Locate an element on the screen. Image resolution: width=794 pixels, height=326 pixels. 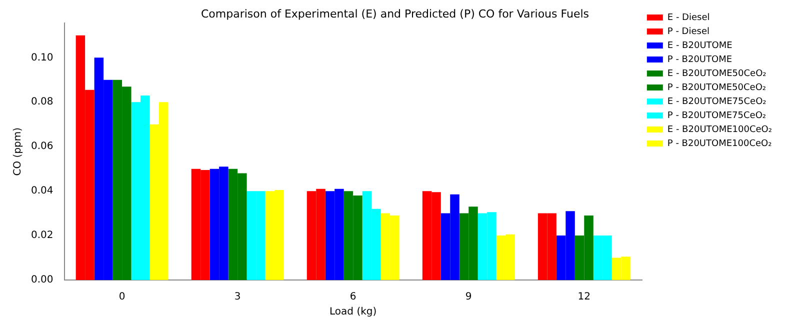
x-tick-label: 3 is located at coordinates (237, 297).